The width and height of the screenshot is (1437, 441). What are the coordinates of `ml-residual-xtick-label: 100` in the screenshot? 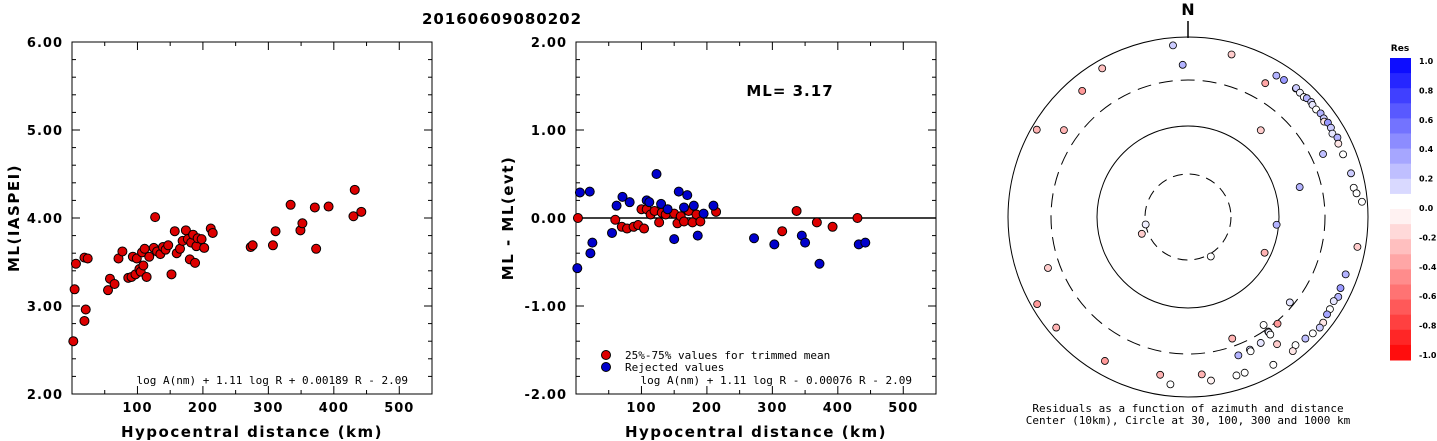 It's located at (641, 408).